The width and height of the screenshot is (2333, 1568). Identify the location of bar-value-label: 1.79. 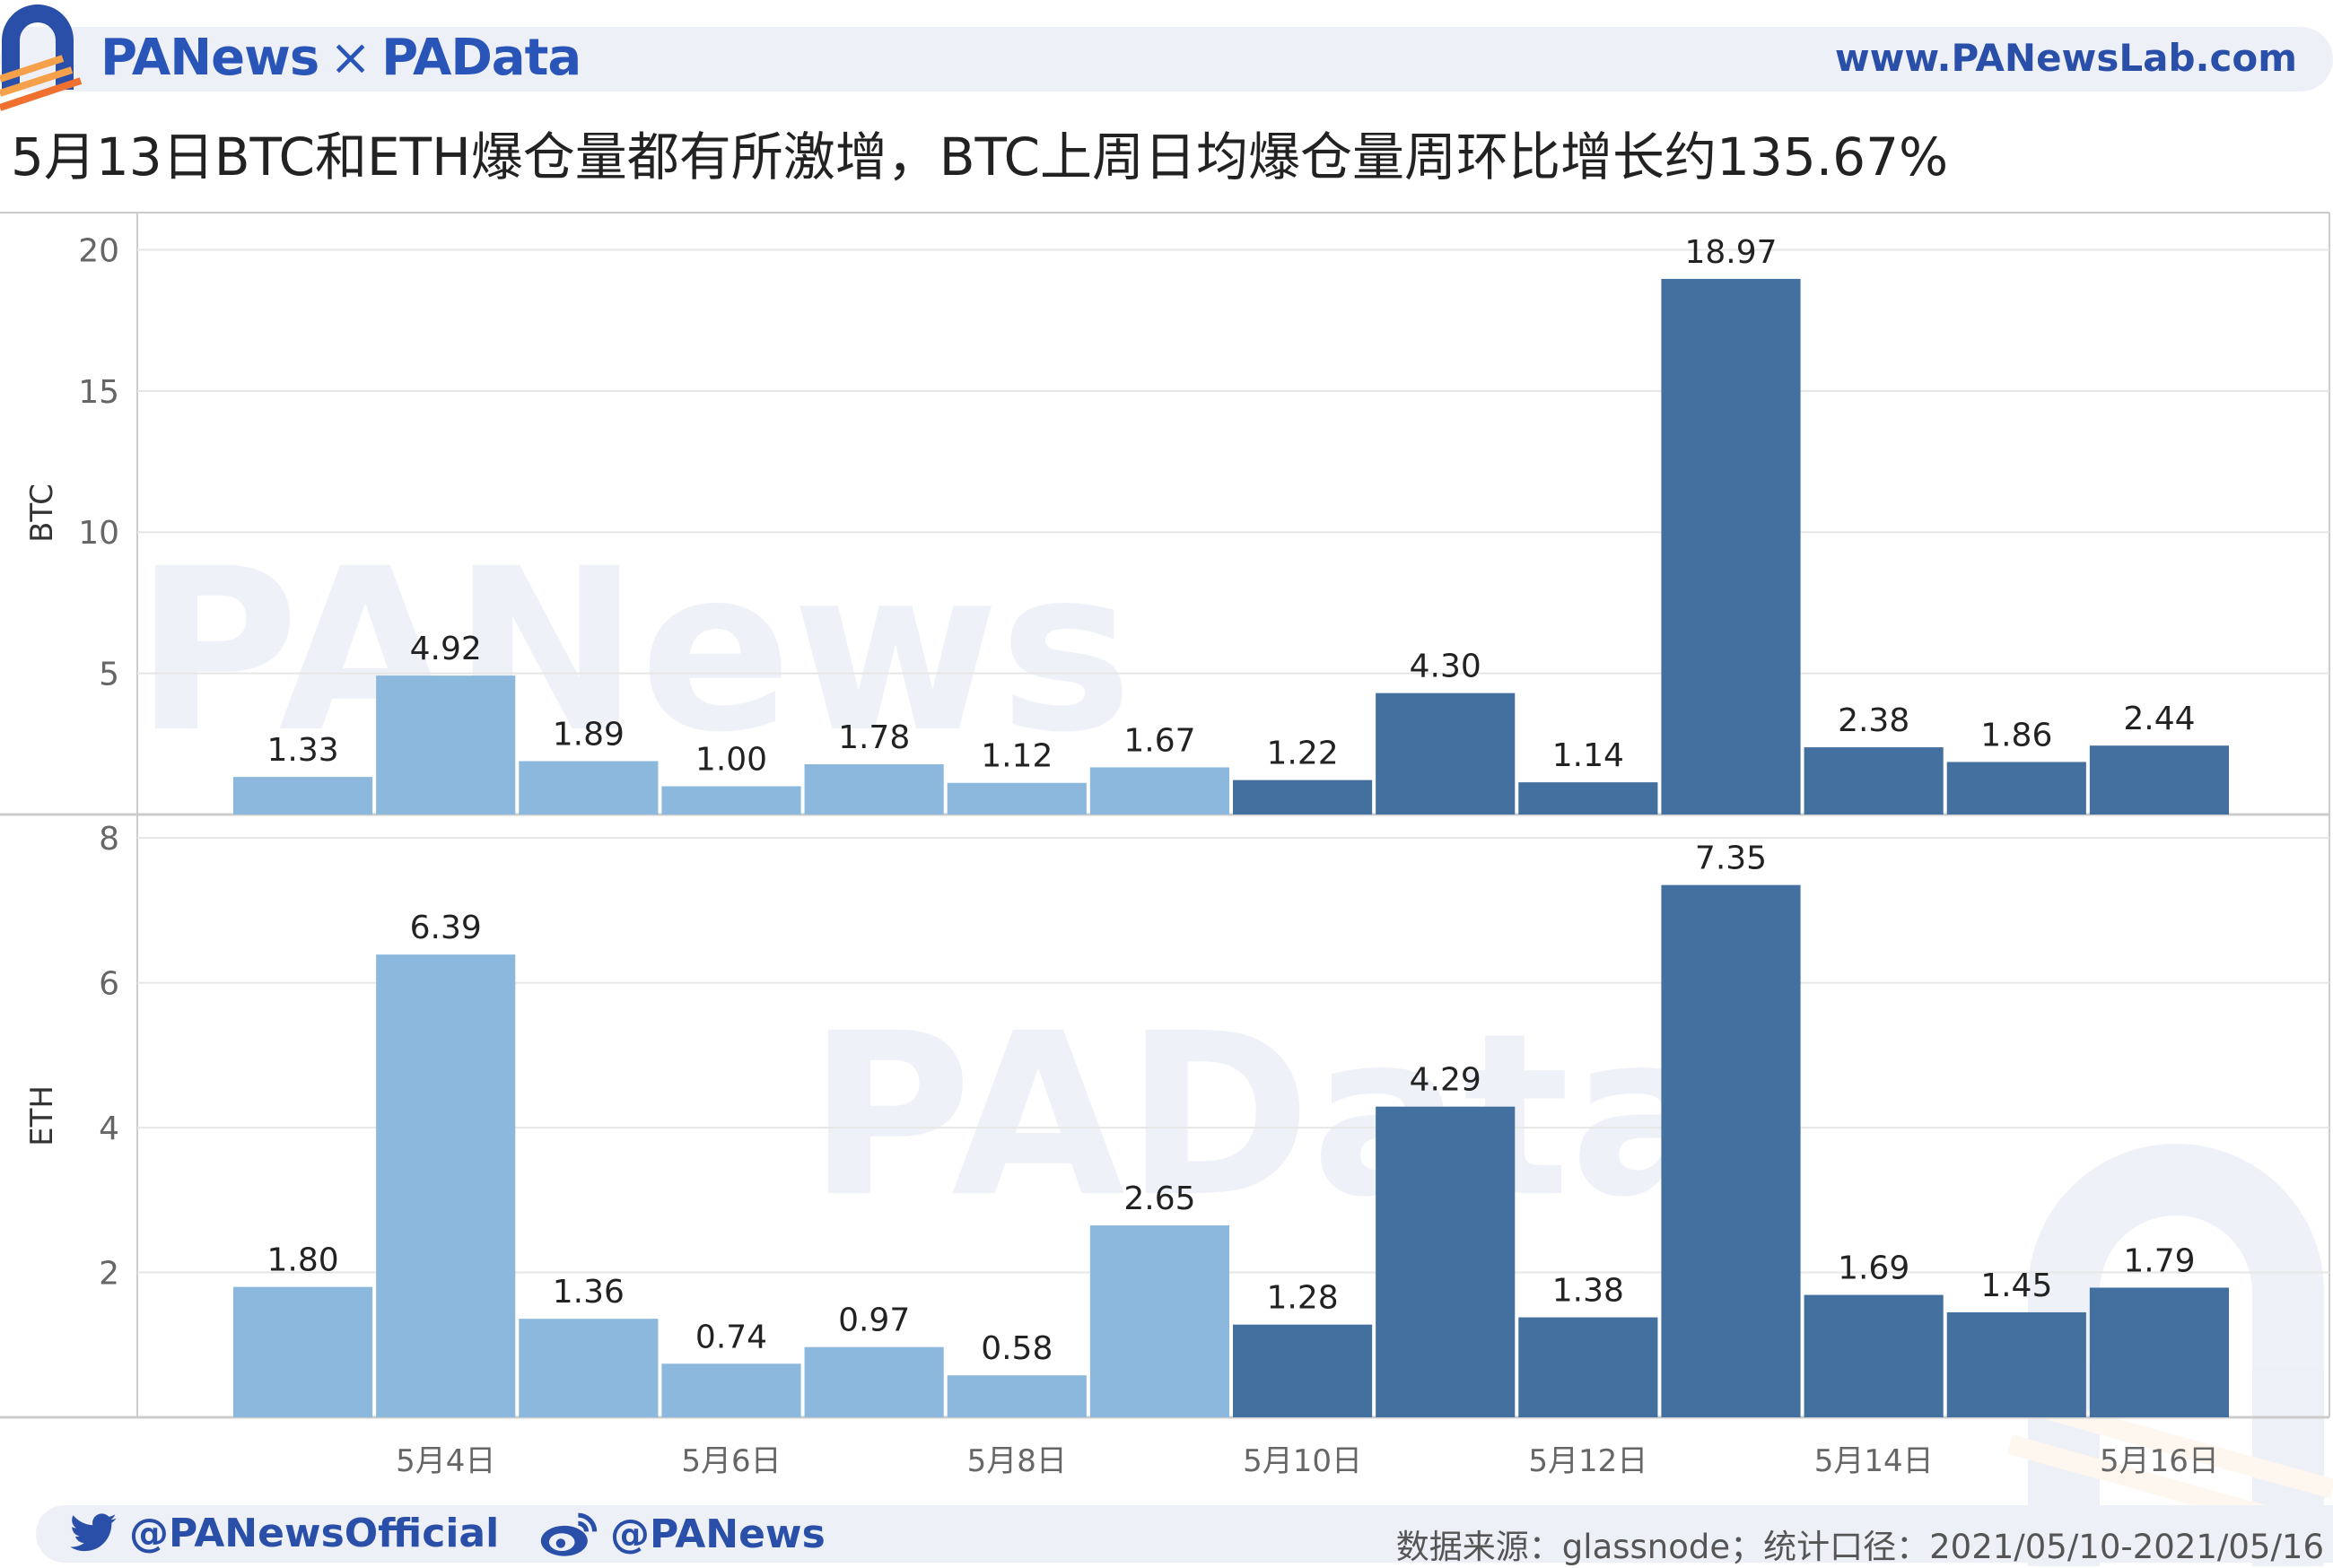
(2159, 1261).